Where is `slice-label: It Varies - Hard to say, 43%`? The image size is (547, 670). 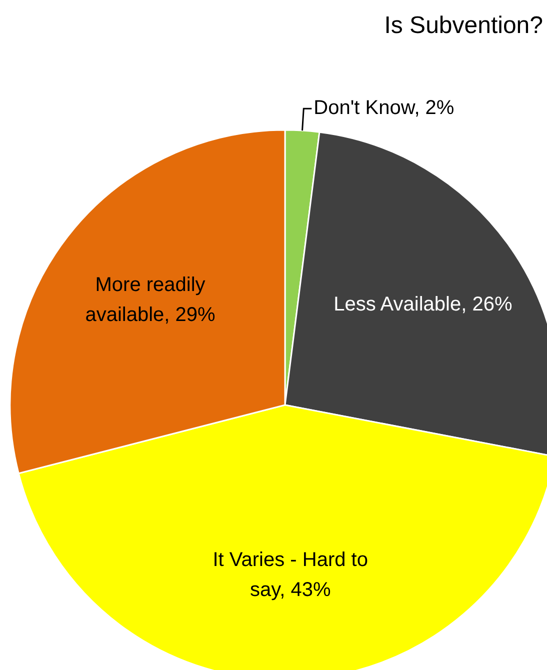 slice-label: It Varies - Hard to say, 43% is located at coordinates (290, 574).